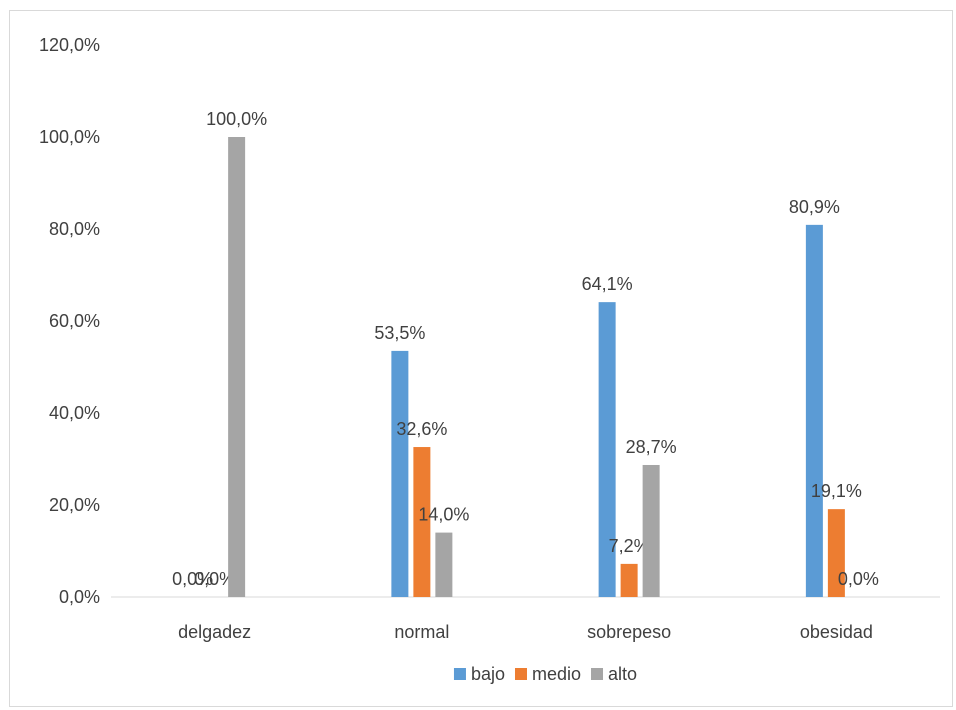 The width and height of the screenshot is (956, 710). Describe the element at coordinates (836, 632) in the screenshot. I see `category-label: obesidad` at that location.